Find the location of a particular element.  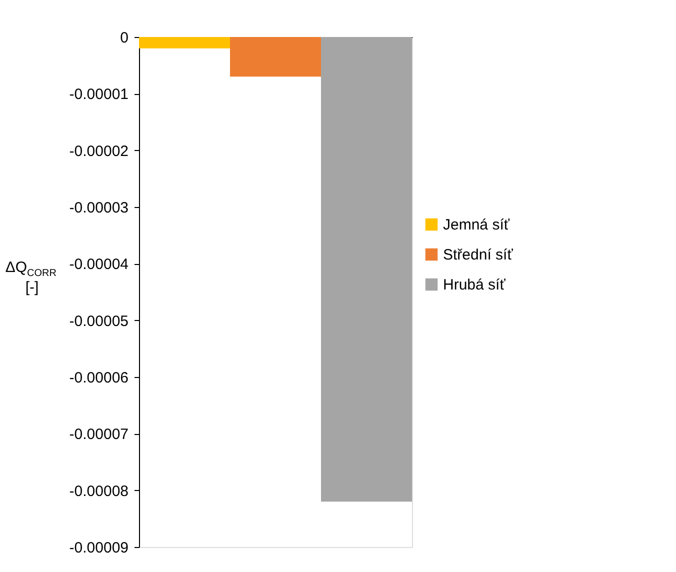

y-tick-label: -0.00002 is located at coordinates (98, 151).